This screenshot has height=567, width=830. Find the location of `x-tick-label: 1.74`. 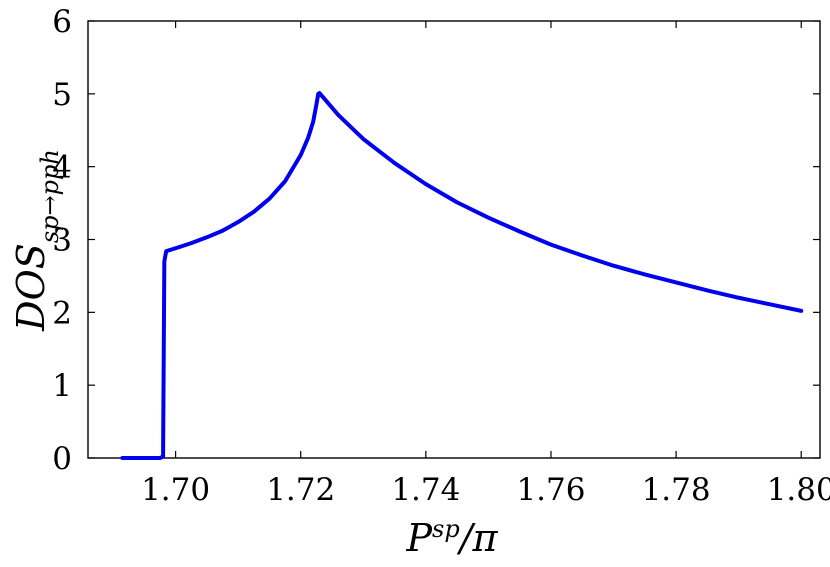

x-tick-label: 1.74 is located at coordinates (425, 490).